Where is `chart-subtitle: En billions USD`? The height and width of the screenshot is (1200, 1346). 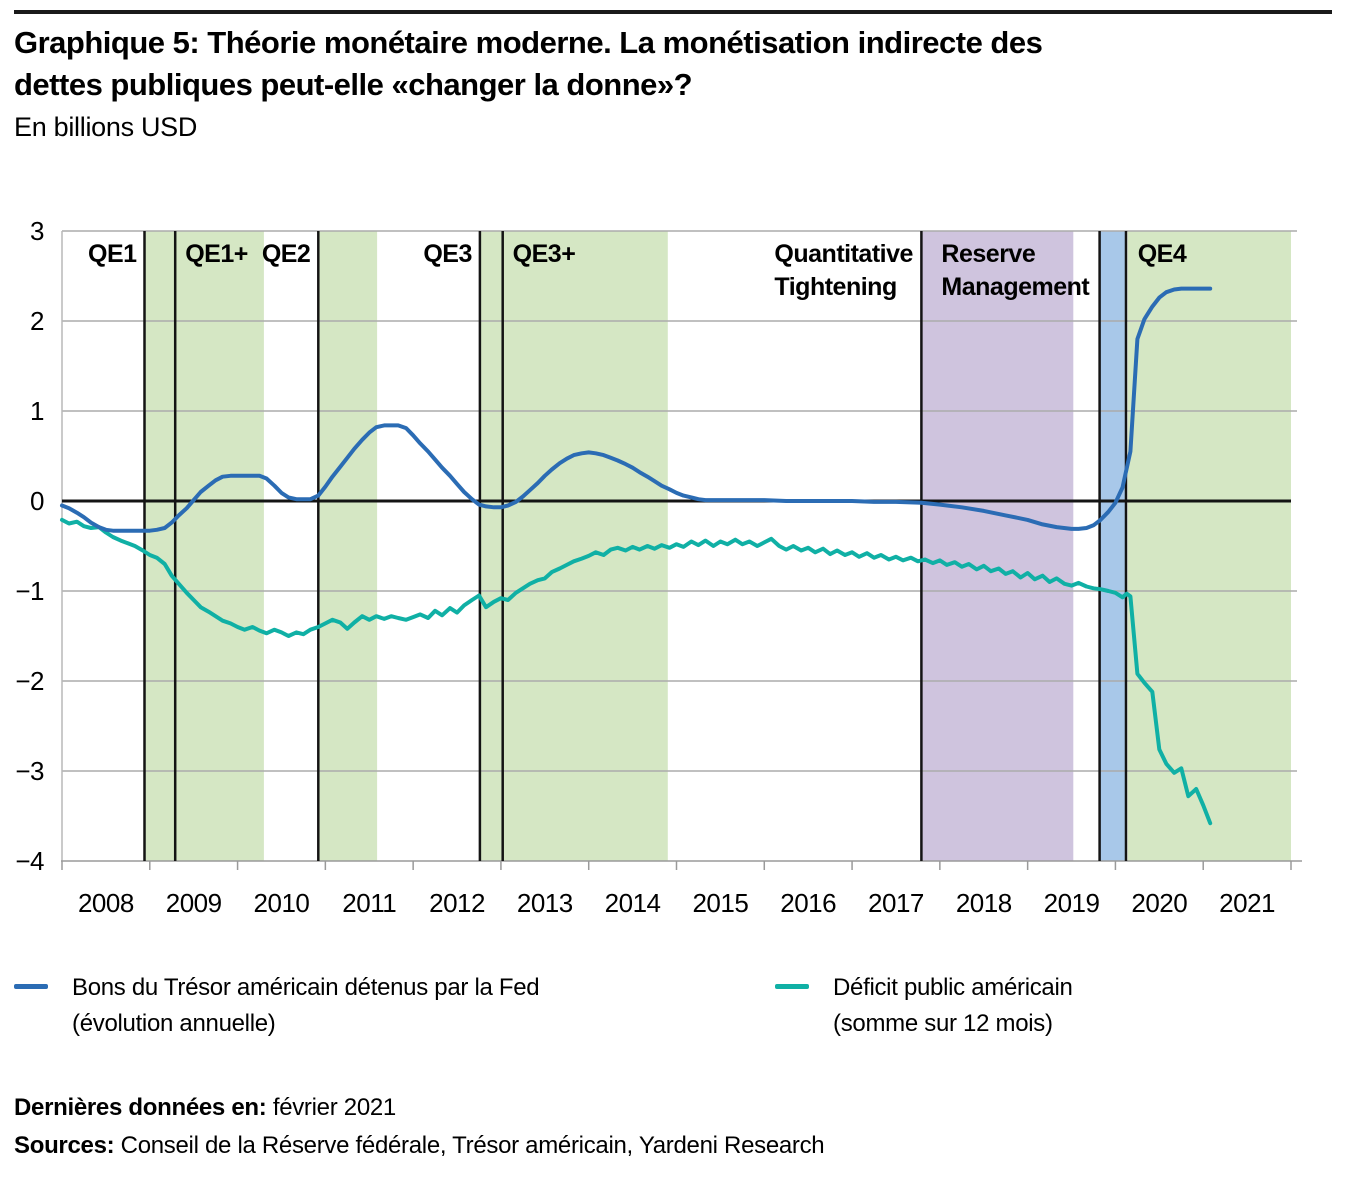 chart-subtitle: En billions USD is located at coordinates (106, 127).